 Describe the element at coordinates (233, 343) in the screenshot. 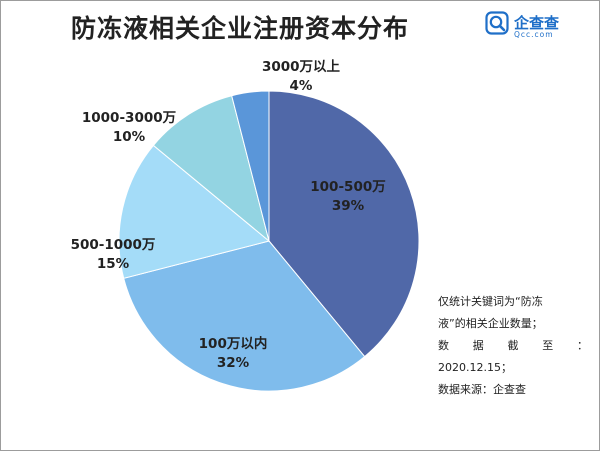

I see `slice-category-label-under-100: 100万以内` at that location.